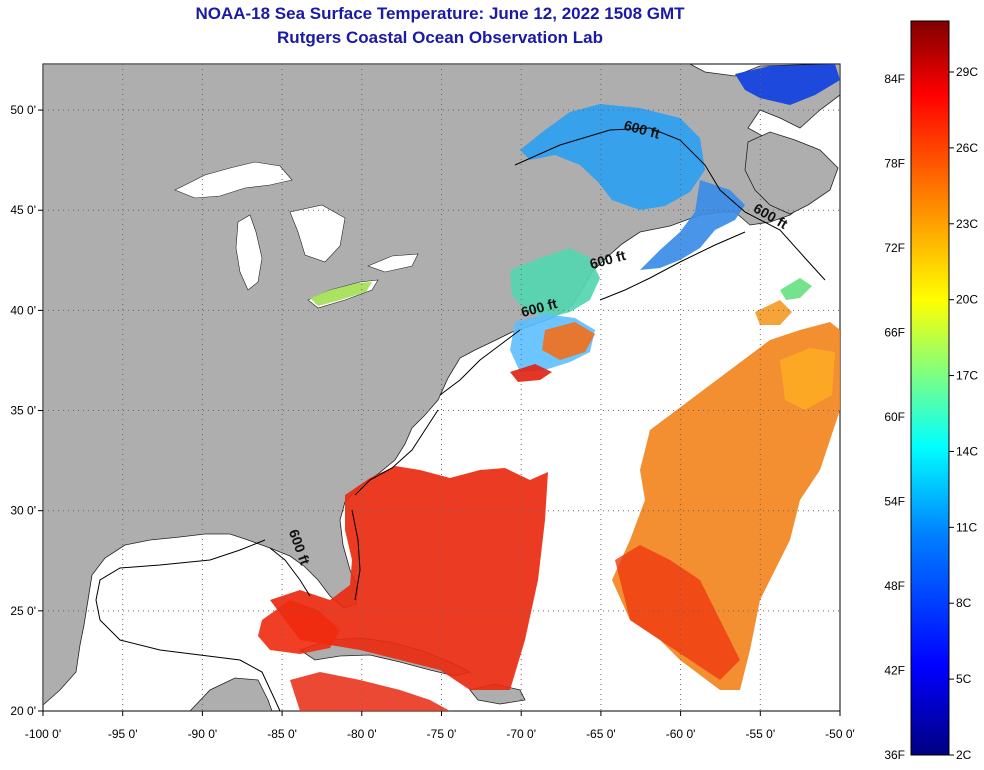  I want to click on sst-gulf-st-lawrence, so click(612, 157).